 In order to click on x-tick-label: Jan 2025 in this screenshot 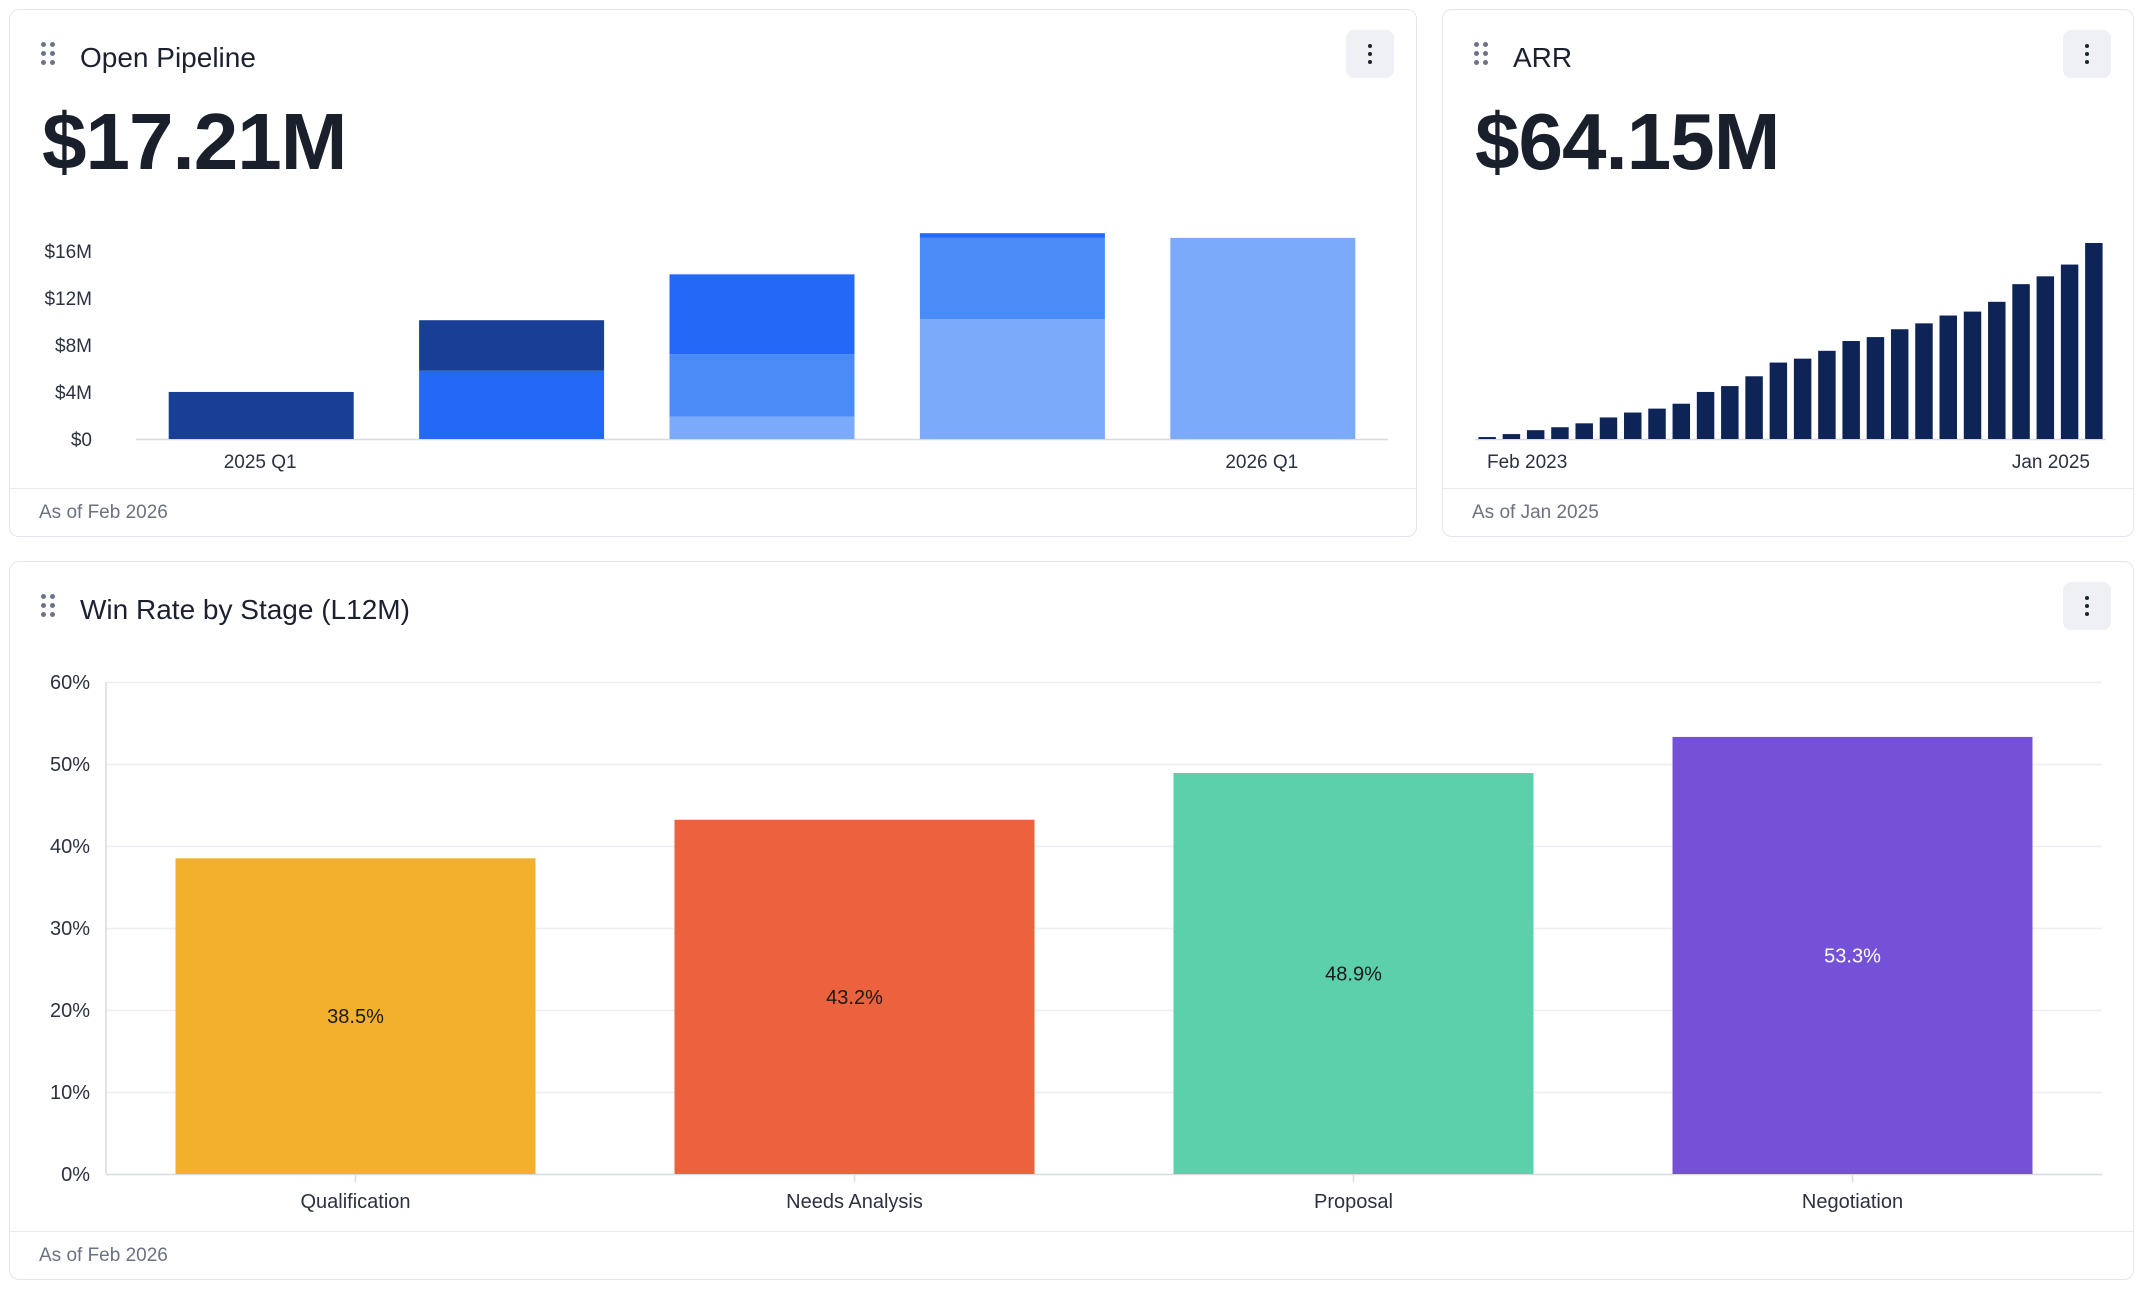, I will do `click(2051, 462)`.